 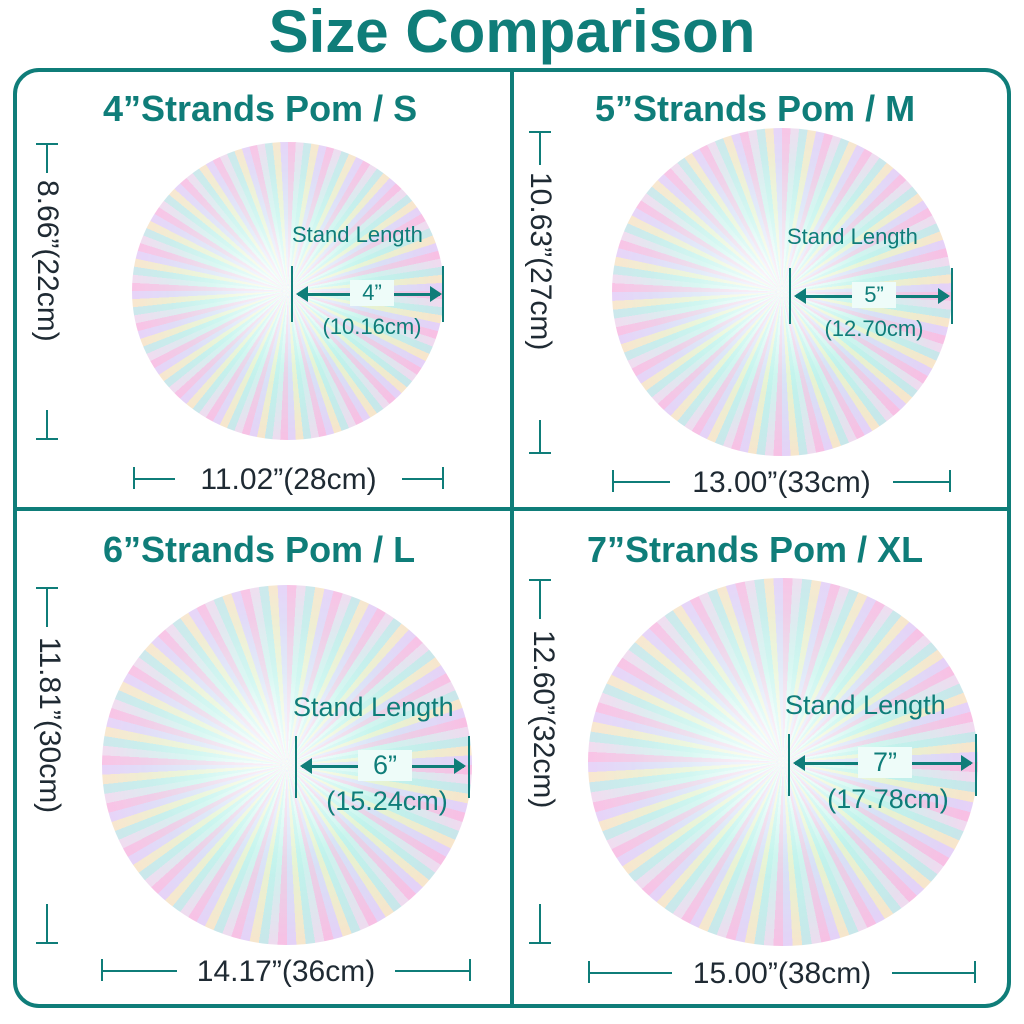 What do you see at coordinates (852, 236) in the screenshot?
I see `stand-length-label-m: Stand Length` at bounding box center [852, 236].